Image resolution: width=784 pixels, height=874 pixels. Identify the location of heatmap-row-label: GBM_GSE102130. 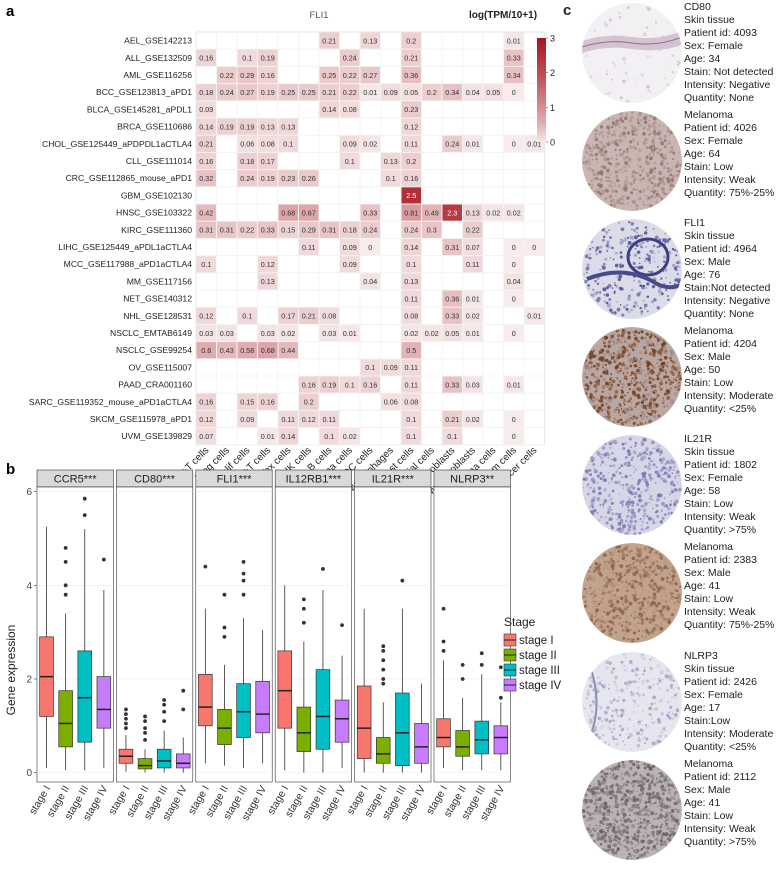
(156, 195).